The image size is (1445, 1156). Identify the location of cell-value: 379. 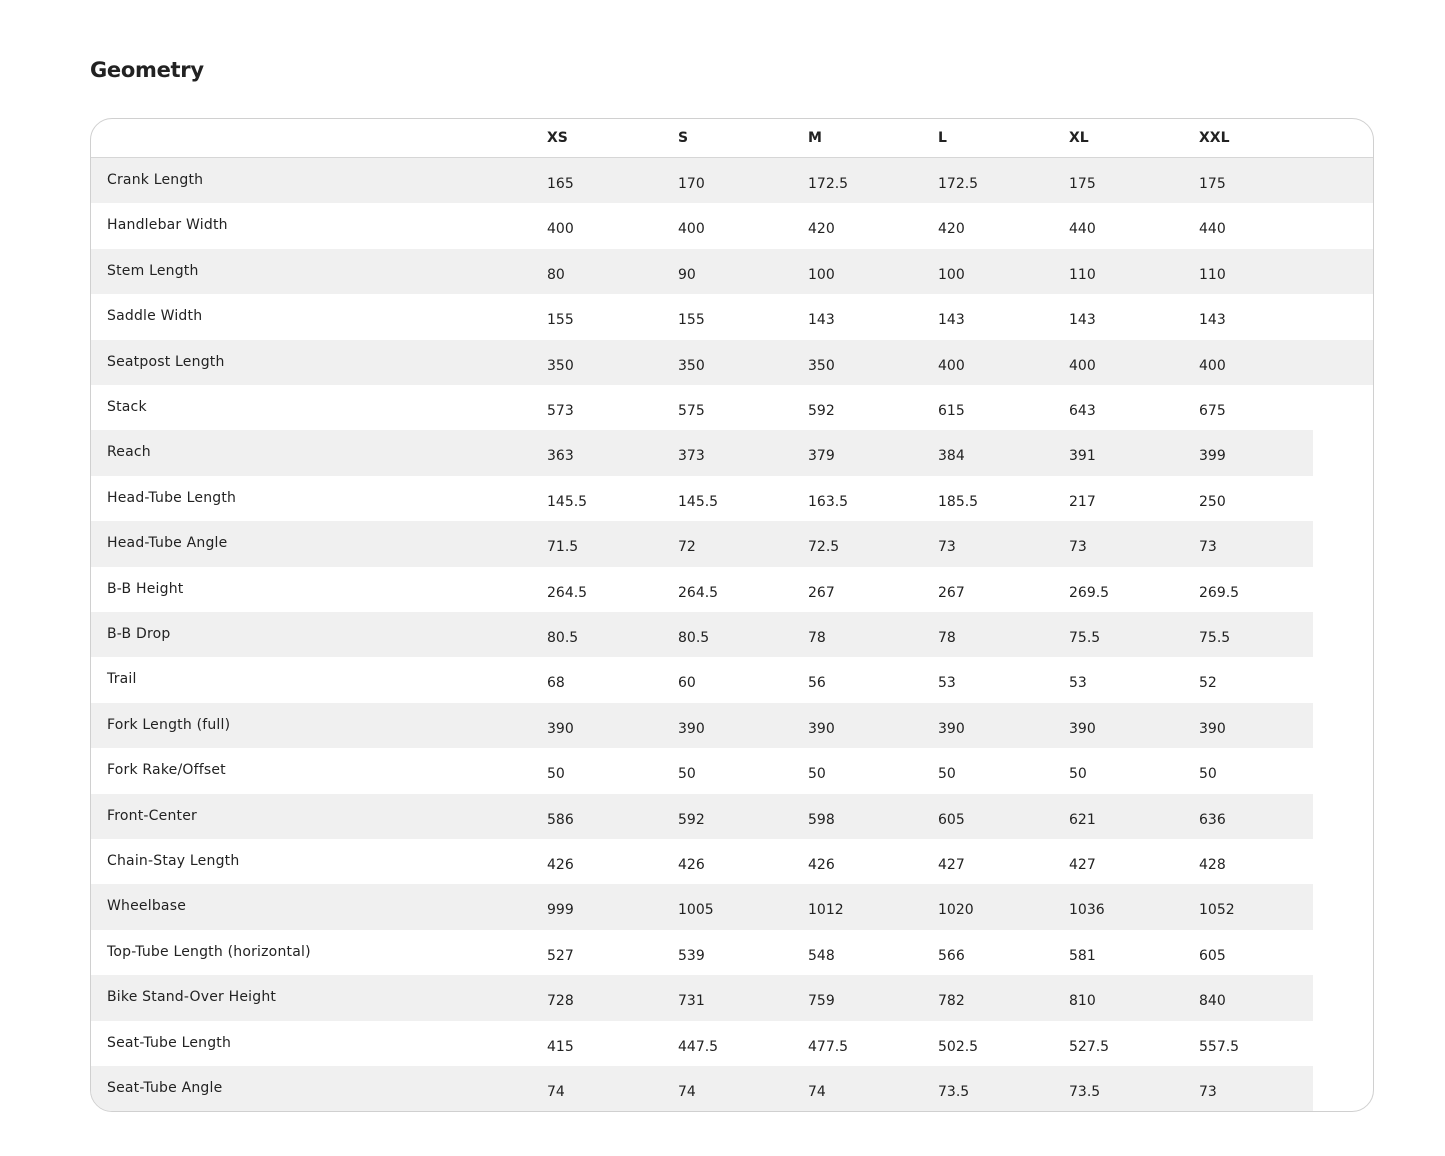
(821, 456).